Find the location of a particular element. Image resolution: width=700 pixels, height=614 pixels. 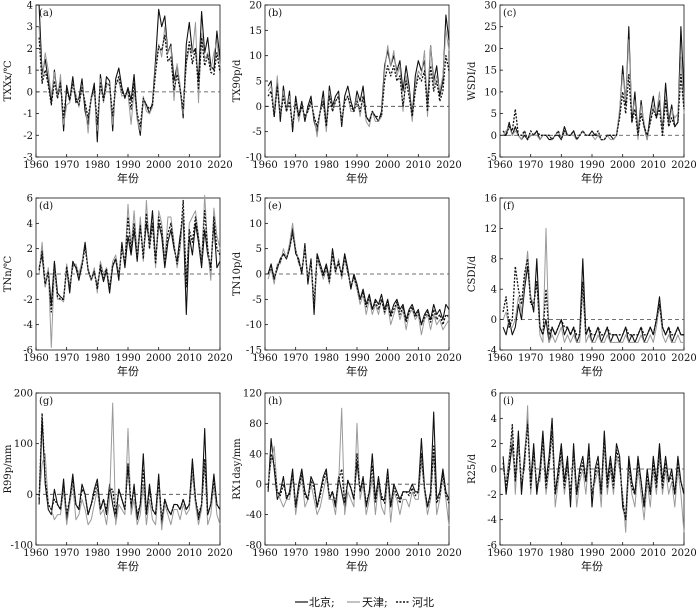

panel-label: (c) is located at coordinates (510, 13).